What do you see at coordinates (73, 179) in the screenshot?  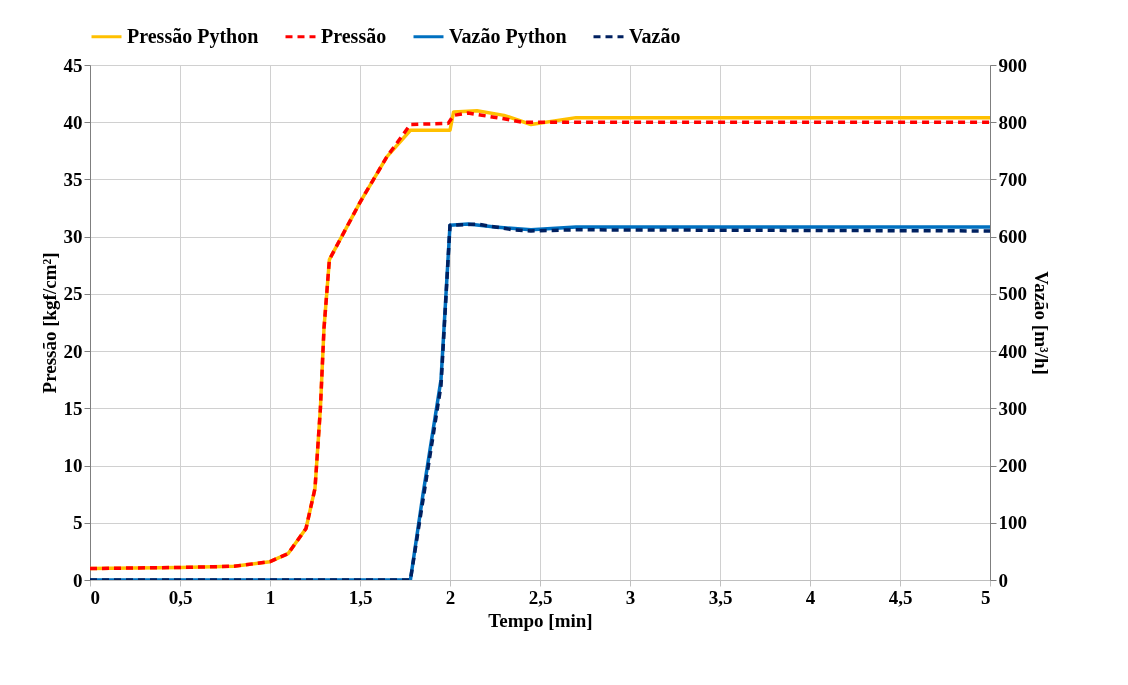 I see `y-tick-label: 35` at bounding box center [73, 179].